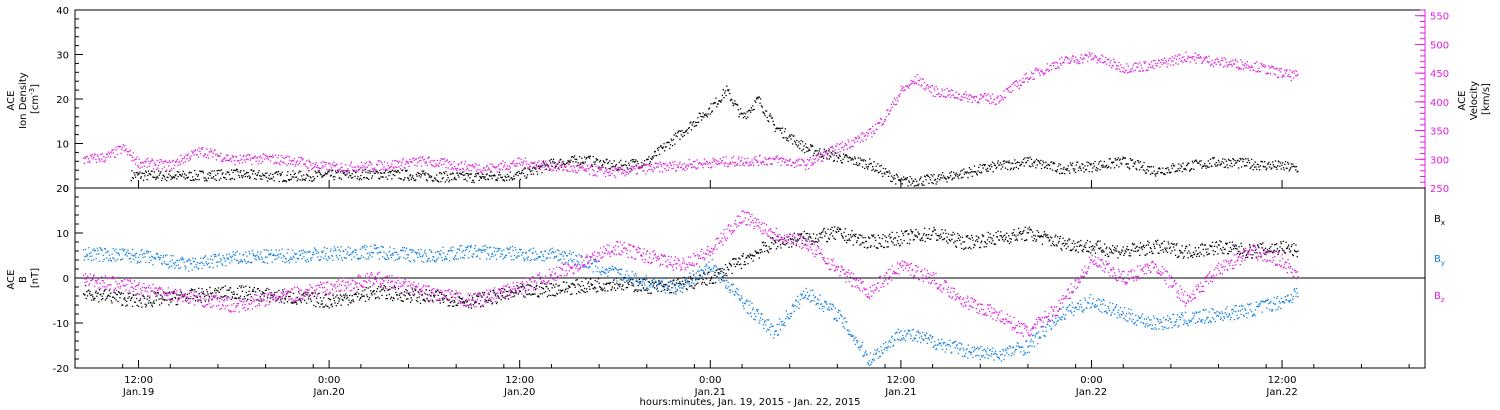 The image size is (1500, 410). Describe the element at coordinates (61, 324) in the screenshot. I see `field-tick-label: -10` at that location.